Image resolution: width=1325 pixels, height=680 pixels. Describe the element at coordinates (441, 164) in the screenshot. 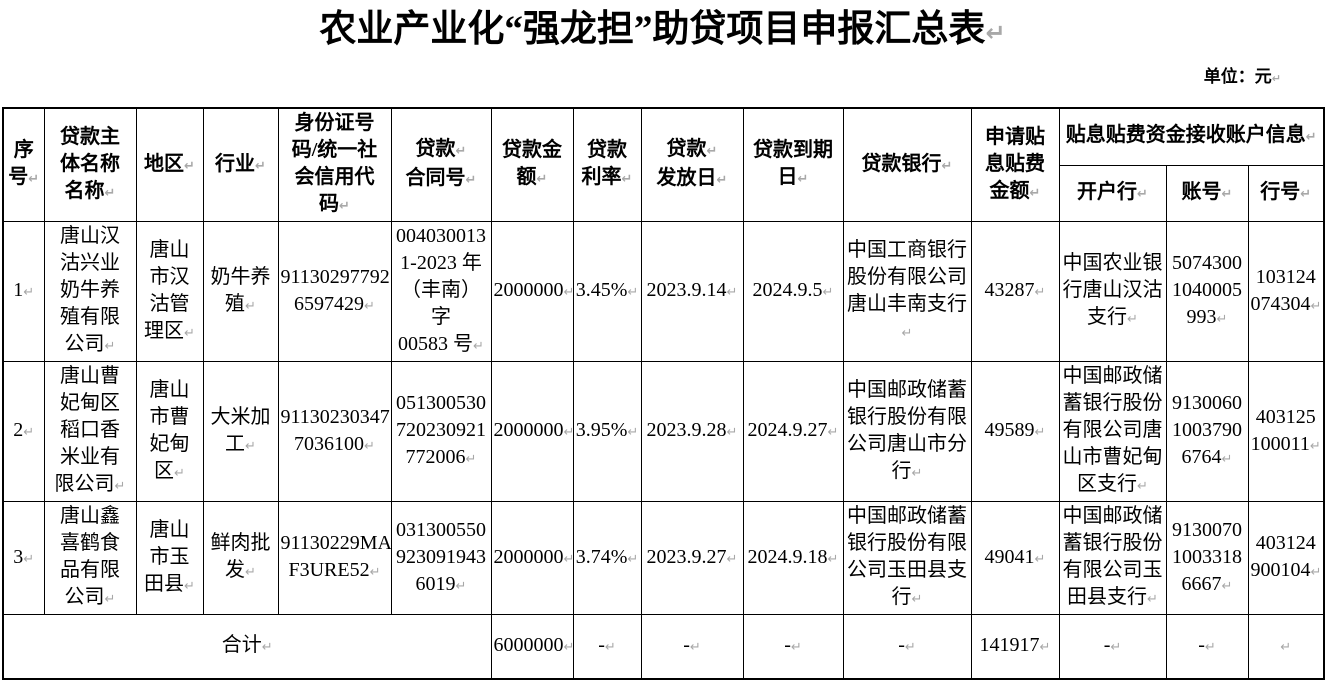

I see `header-contract-no: 贷款↵ 合同号↵` at that location.